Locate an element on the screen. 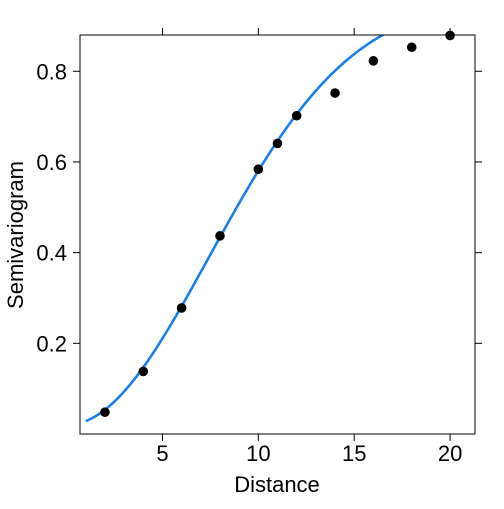 The height and width of the screenshot is (509, 504). y-tick-label: 0.2 is located at coordinates (51, 343).